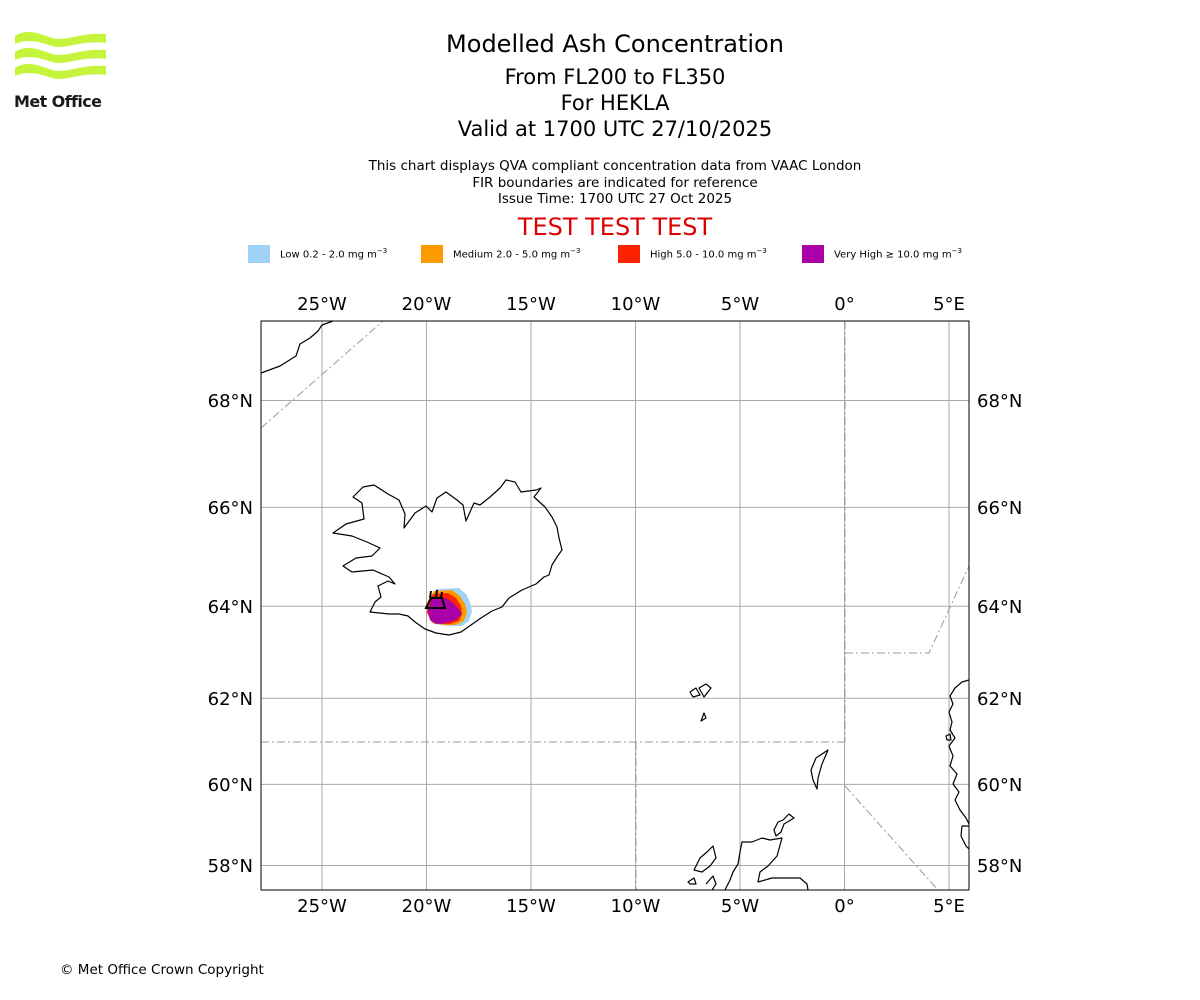  What do you see at coordinates (695, 692) in the screenshot?
I see `coast-faroe-a` at bounding box center [695, 692].